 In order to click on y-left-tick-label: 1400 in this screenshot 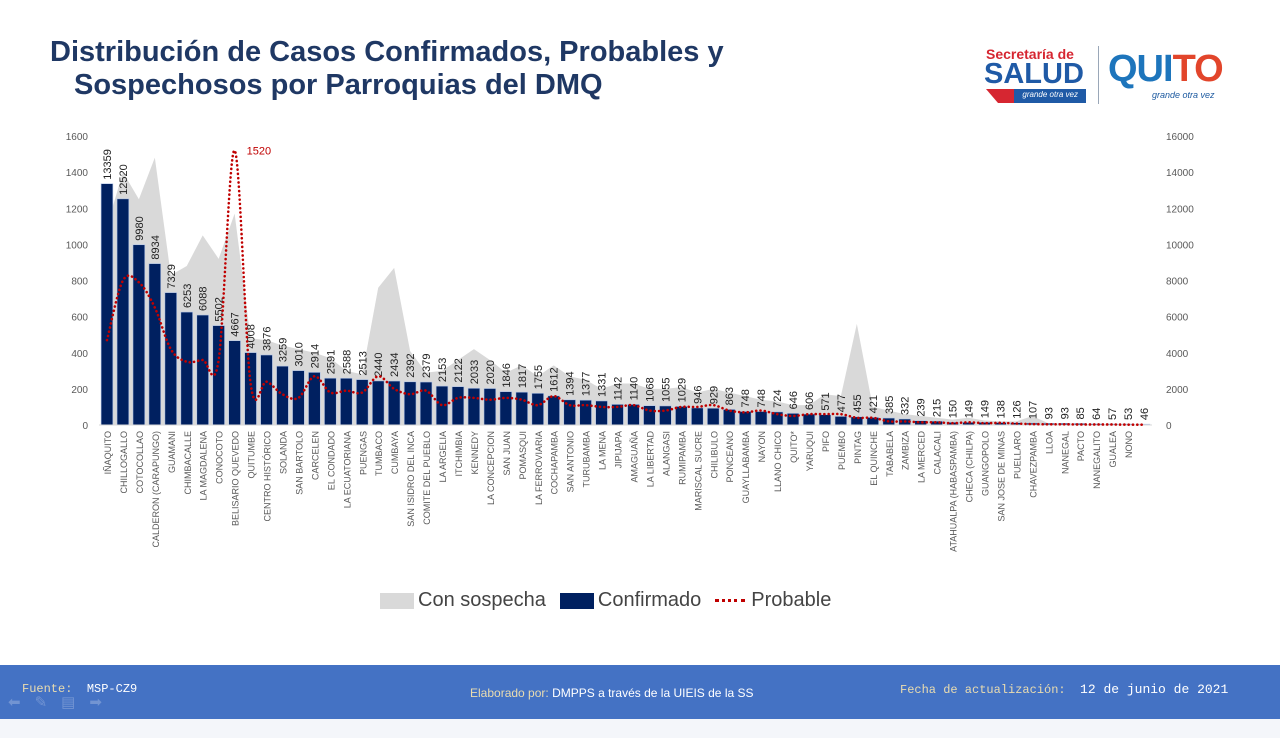, I will do `click(77, 173)`.